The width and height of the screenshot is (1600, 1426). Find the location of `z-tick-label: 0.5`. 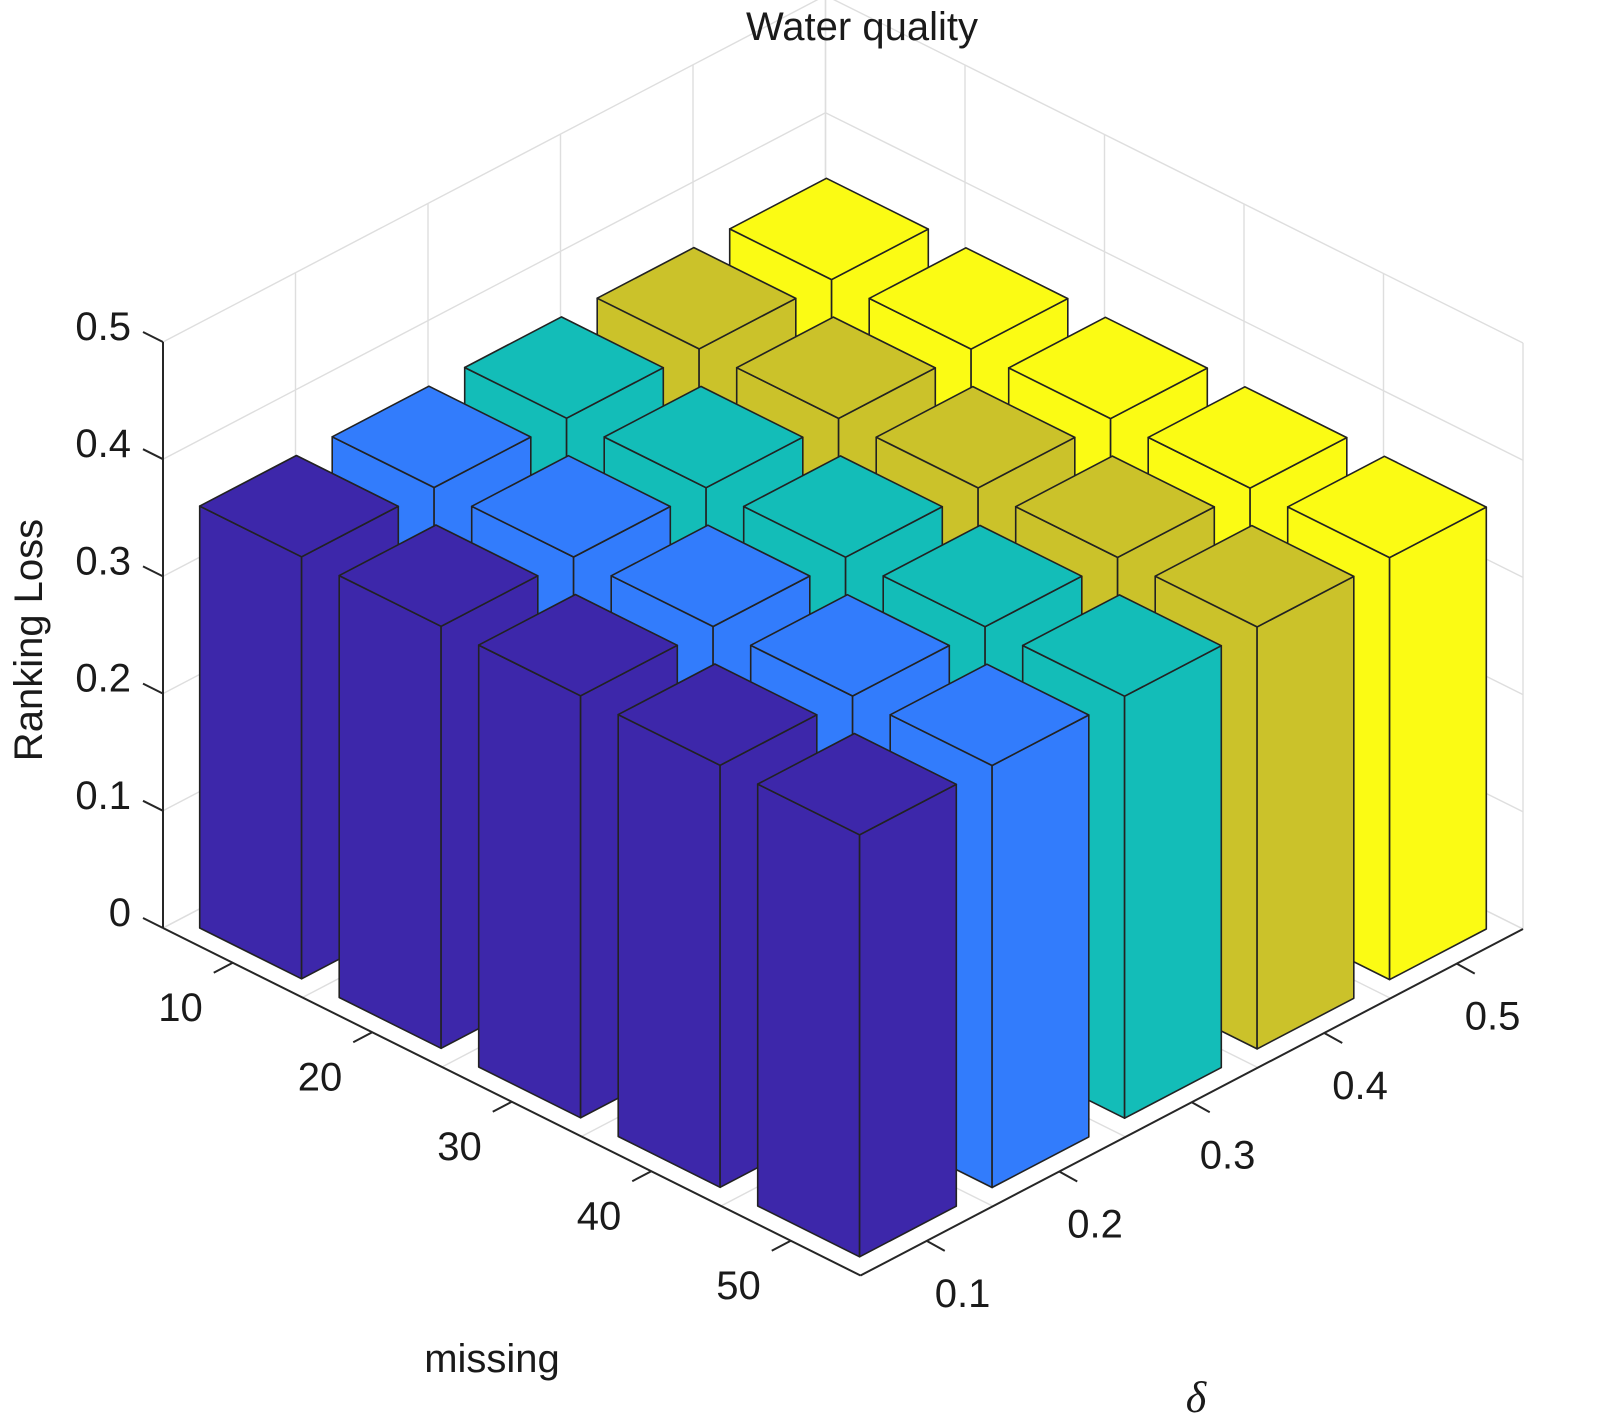

z-tick-label: 0.5 is located at coordinates (103, 327).